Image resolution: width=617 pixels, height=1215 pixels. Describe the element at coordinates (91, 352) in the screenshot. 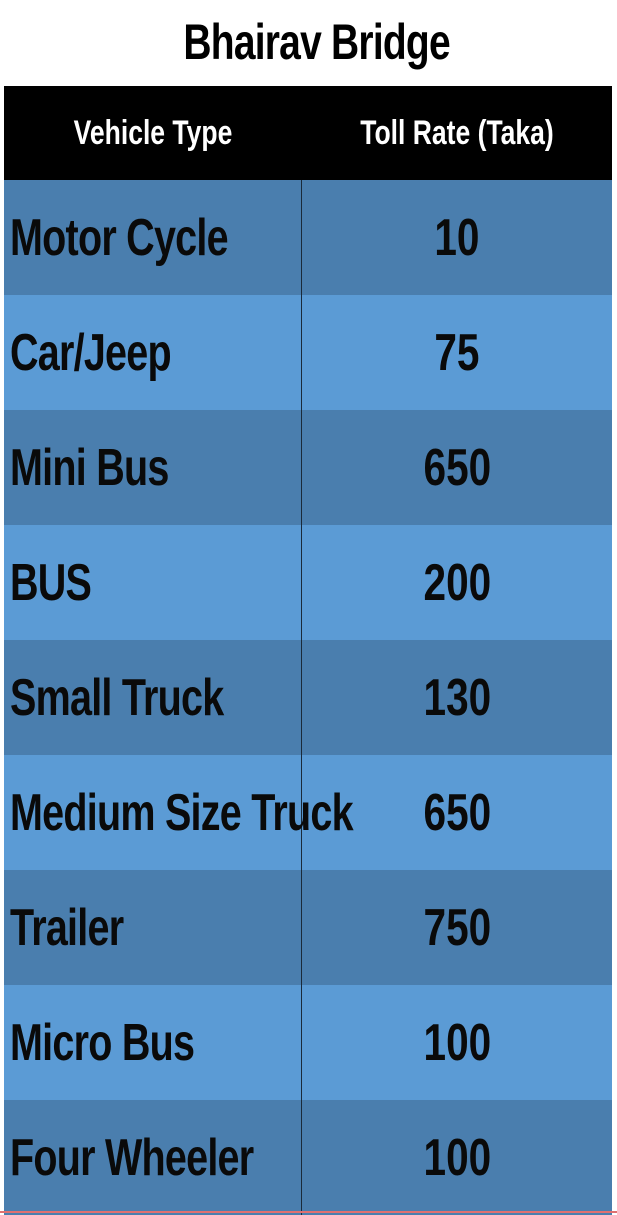

I see `vehicle-label: Car/Jeep` at that location.